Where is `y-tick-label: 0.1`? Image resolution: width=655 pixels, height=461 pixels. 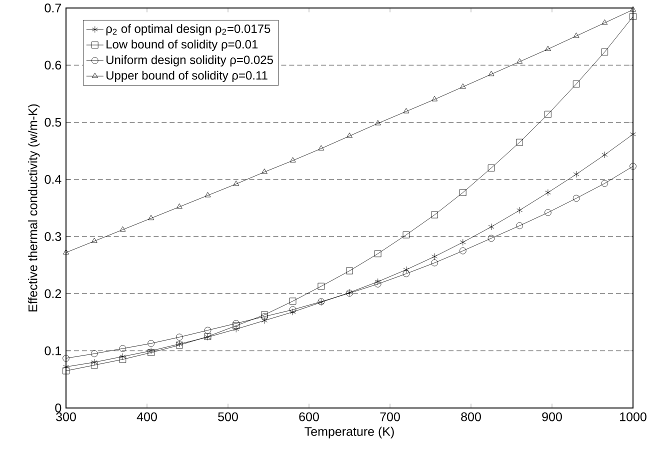 y-tick-label: 0.1 is located at coordinates (53, 351).